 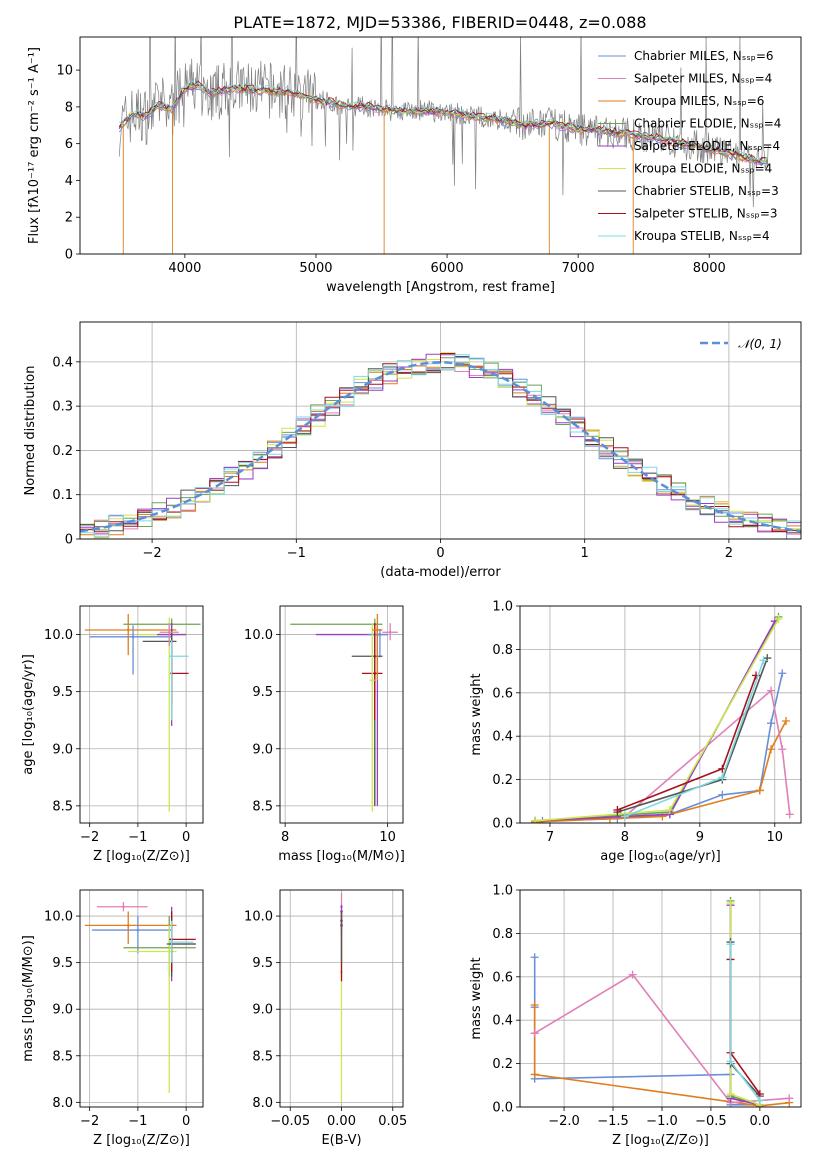 I want to click on y-axis-label: age [log₁₀(age/yr)], so click(x=28, y=714).